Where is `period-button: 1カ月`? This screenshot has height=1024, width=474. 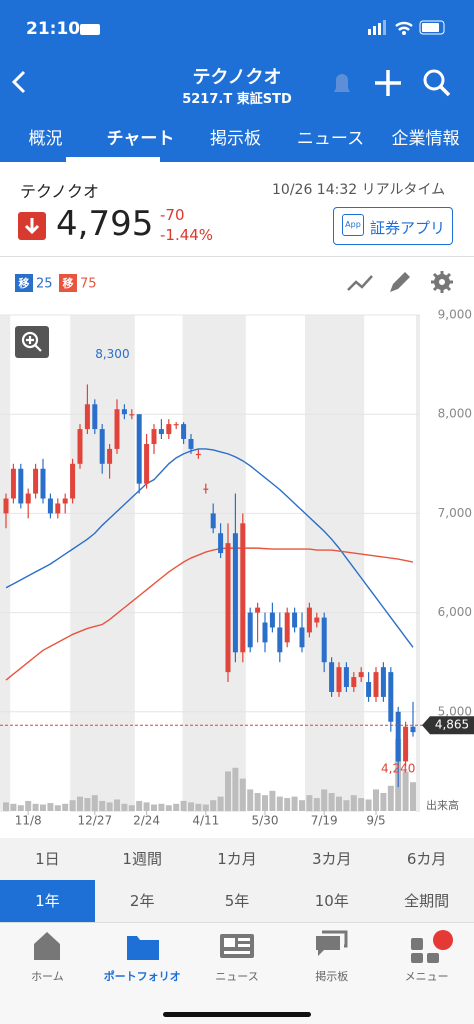 period-button: 1カ月 is located at coordinates (237, 859).